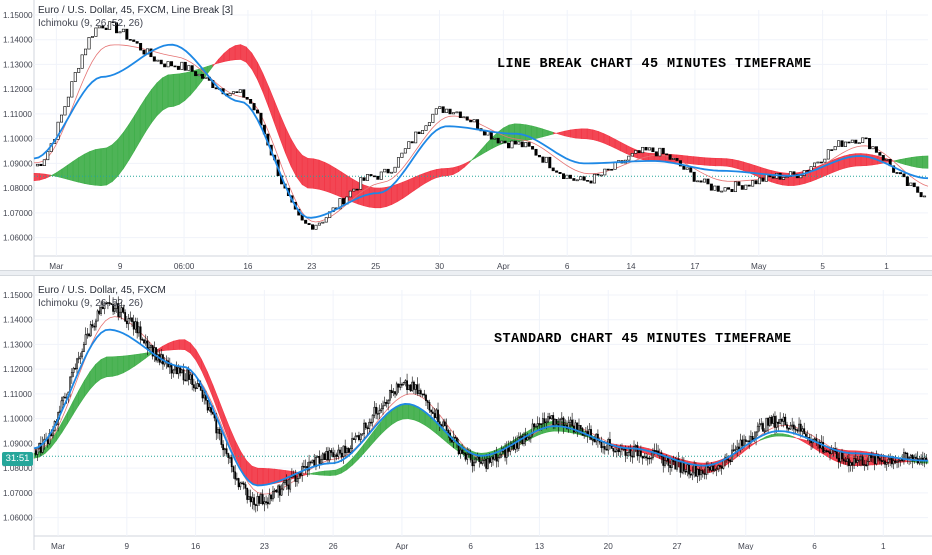 This screenshot has width=932, height=555. I want to click on time-tick-label: 27, so click(677, 546).